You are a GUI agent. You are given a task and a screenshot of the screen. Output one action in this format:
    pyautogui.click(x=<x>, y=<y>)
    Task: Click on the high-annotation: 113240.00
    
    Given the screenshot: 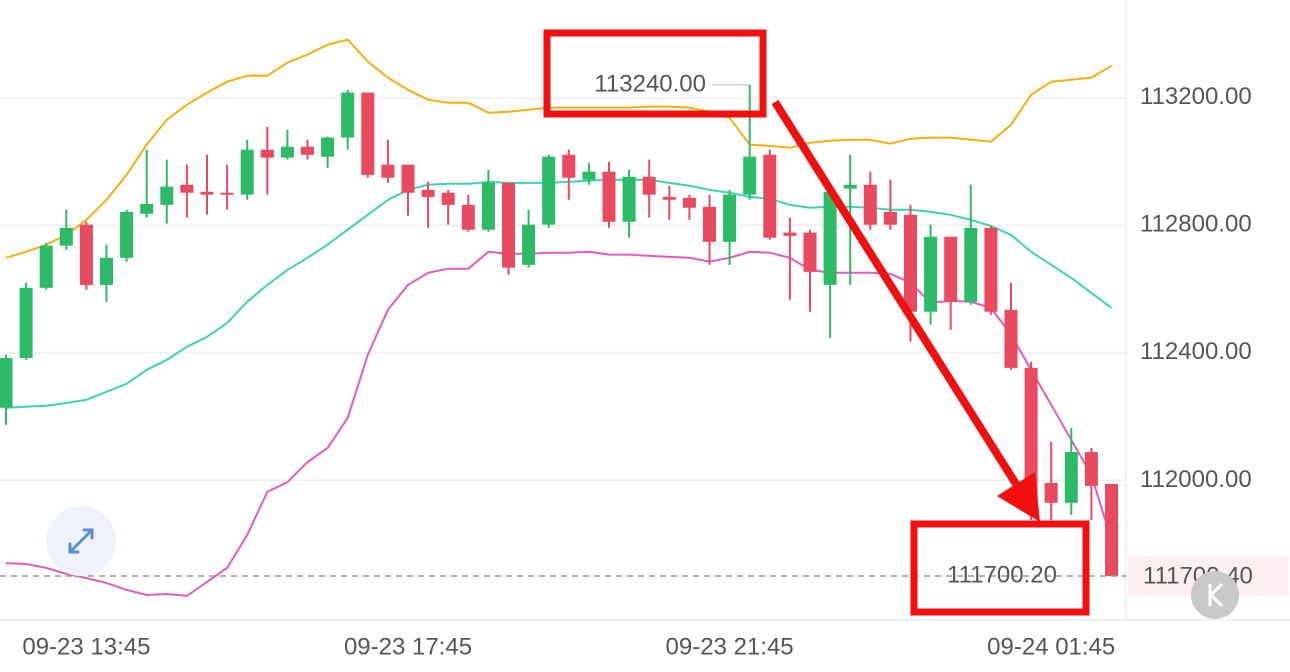 What is the action you would take?
    pyautogui.click(x=650, y=83)
    